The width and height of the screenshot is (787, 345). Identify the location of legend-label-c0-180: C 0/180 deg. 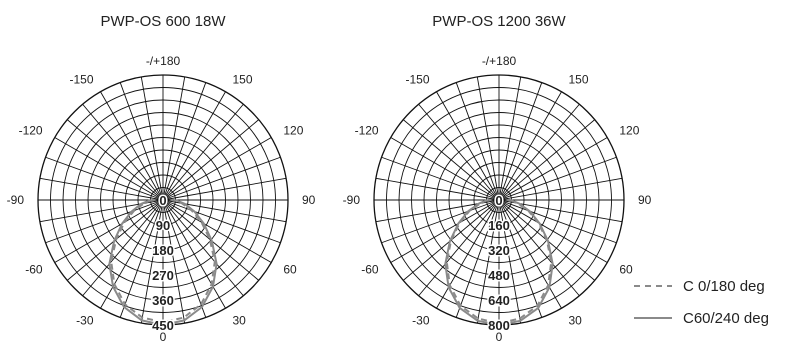
(724, 286).